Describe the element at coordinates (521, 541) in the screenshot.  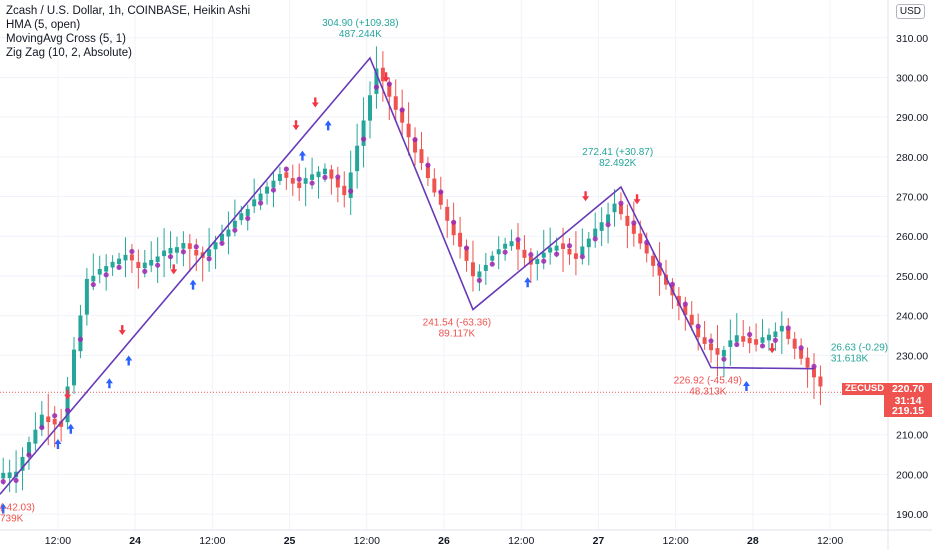
I see `x-tick-label: 12:00` at that location.